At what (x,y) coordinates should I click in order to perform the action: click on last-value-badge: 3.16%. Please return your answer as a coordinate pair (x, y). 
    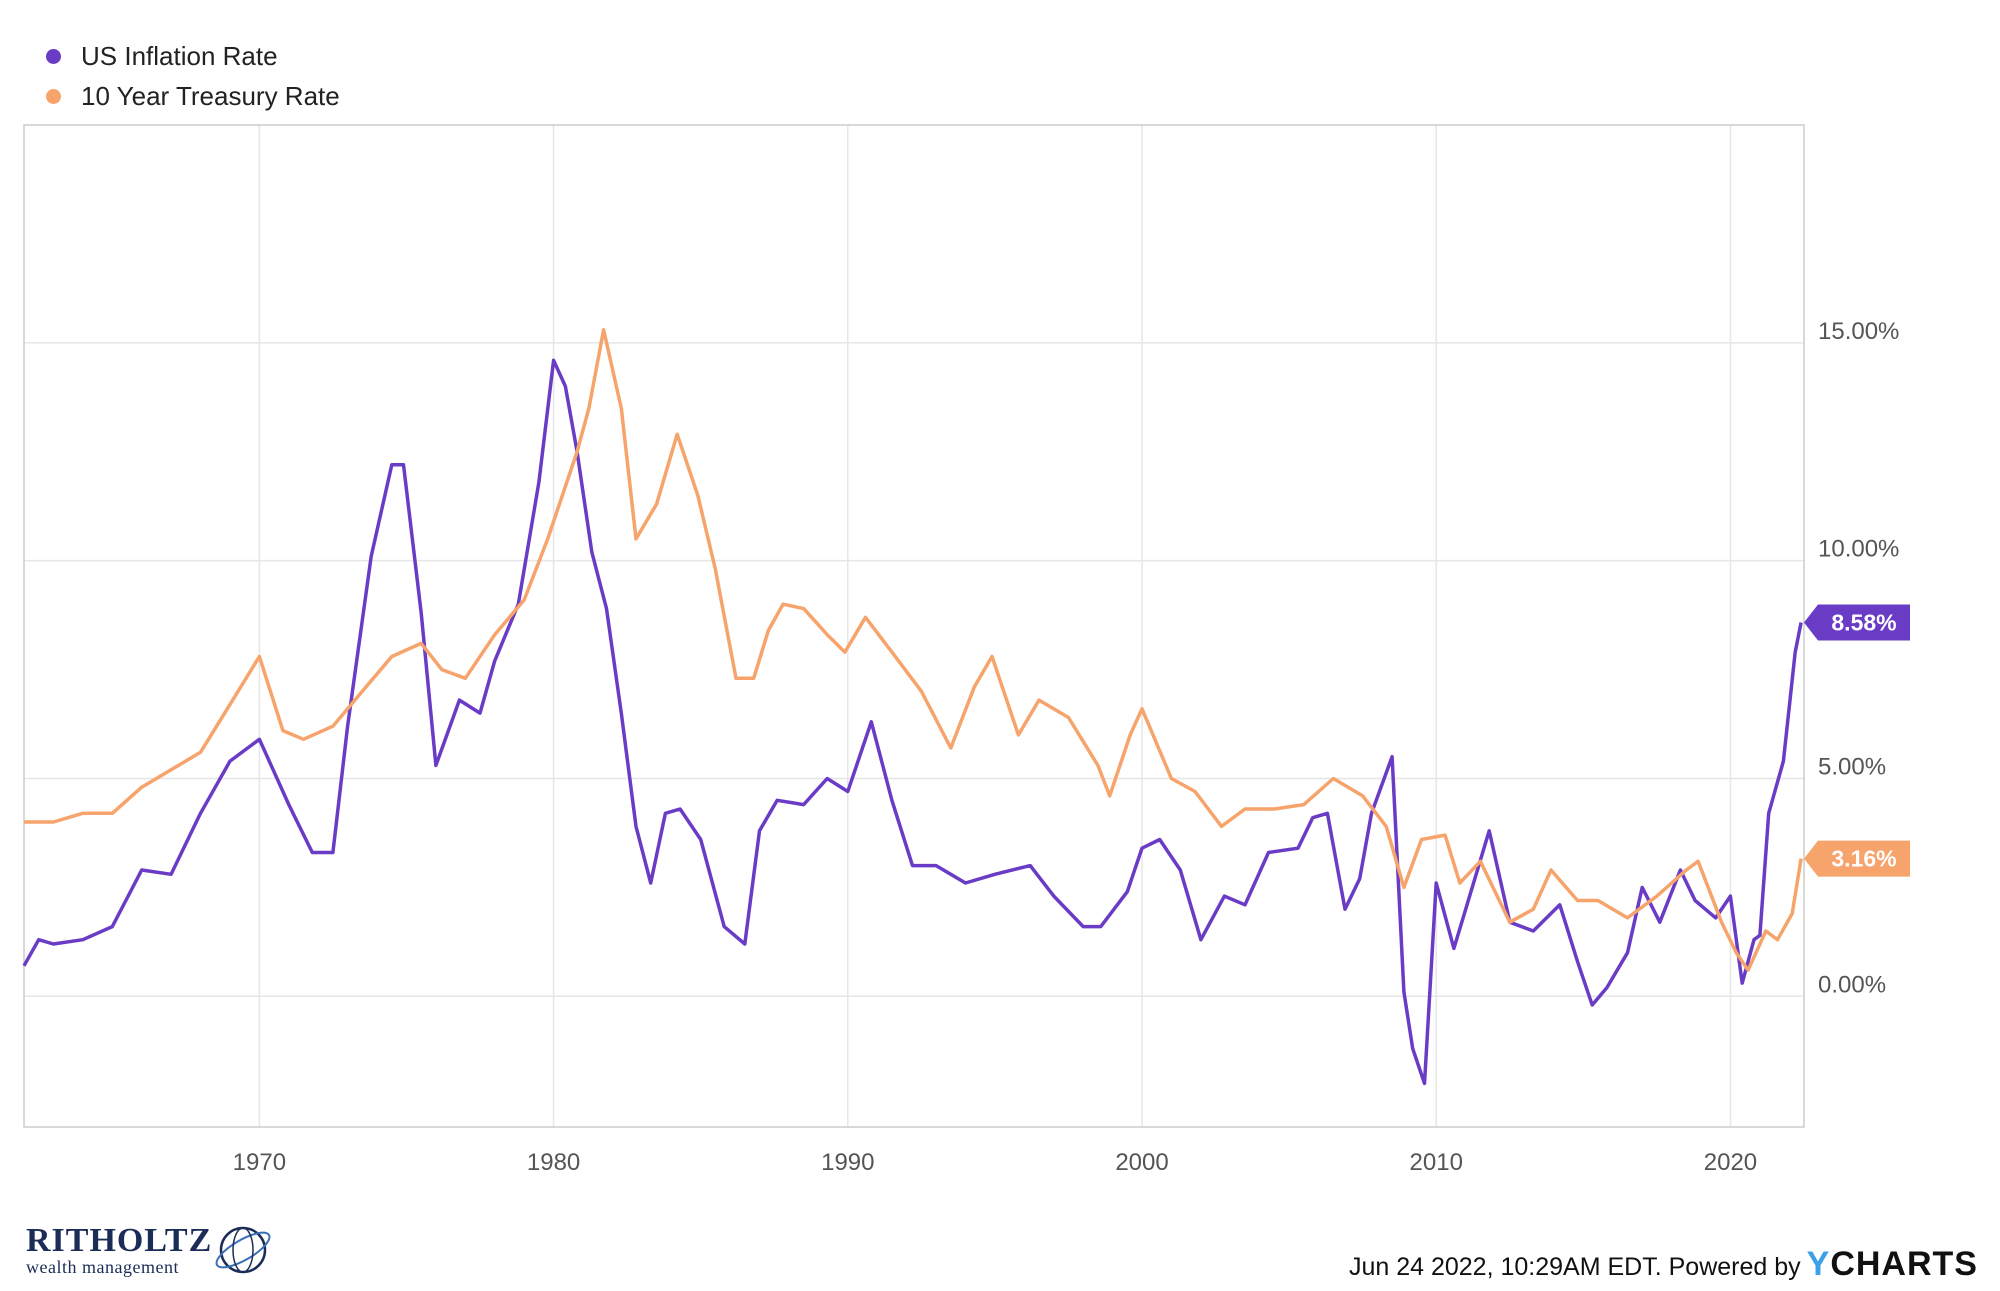
    Looking at the image, I should click on (1857, 858).